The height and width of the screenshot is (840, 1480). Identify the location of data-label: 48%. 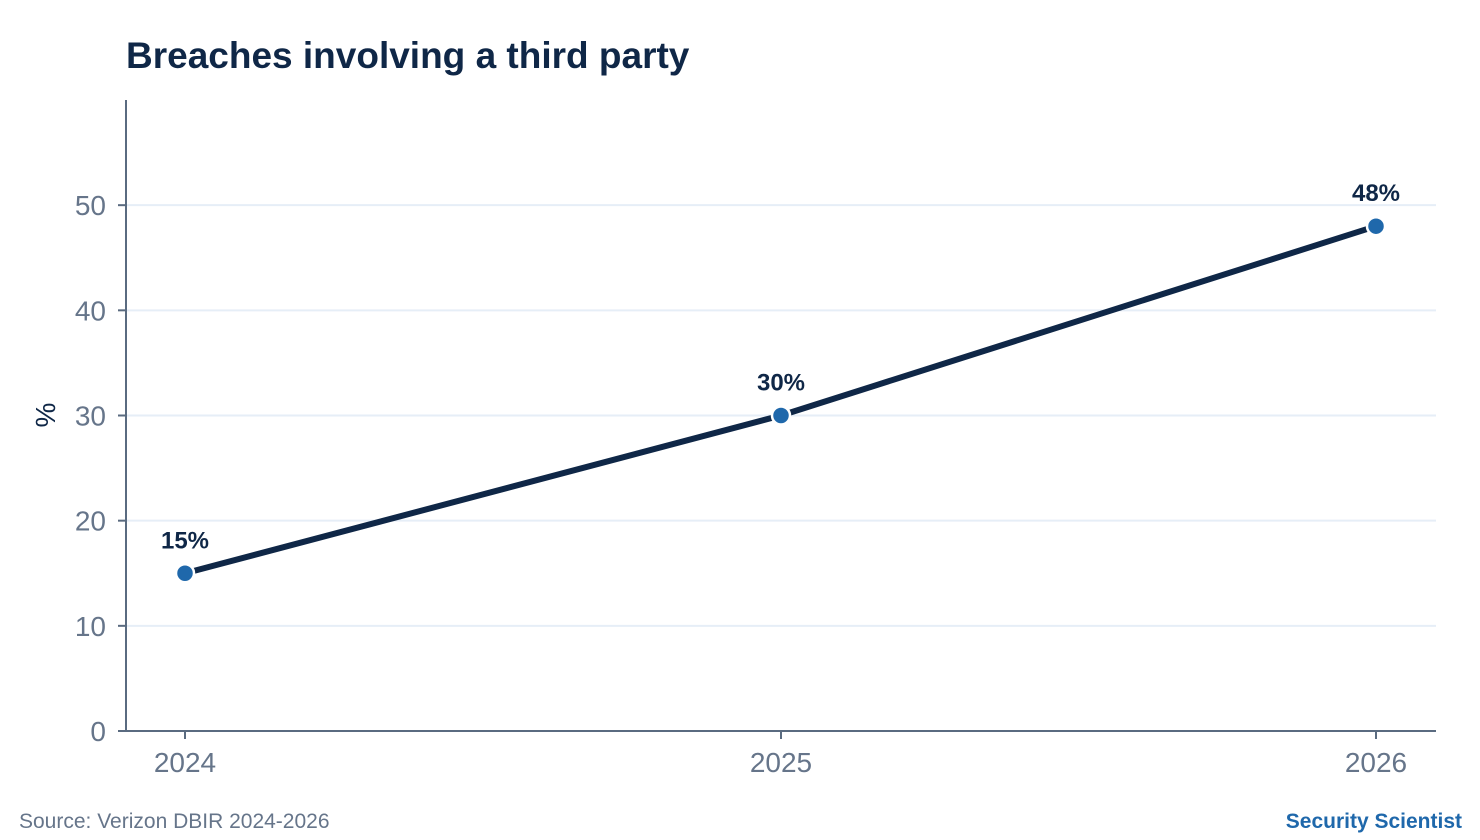
(1376, 193).